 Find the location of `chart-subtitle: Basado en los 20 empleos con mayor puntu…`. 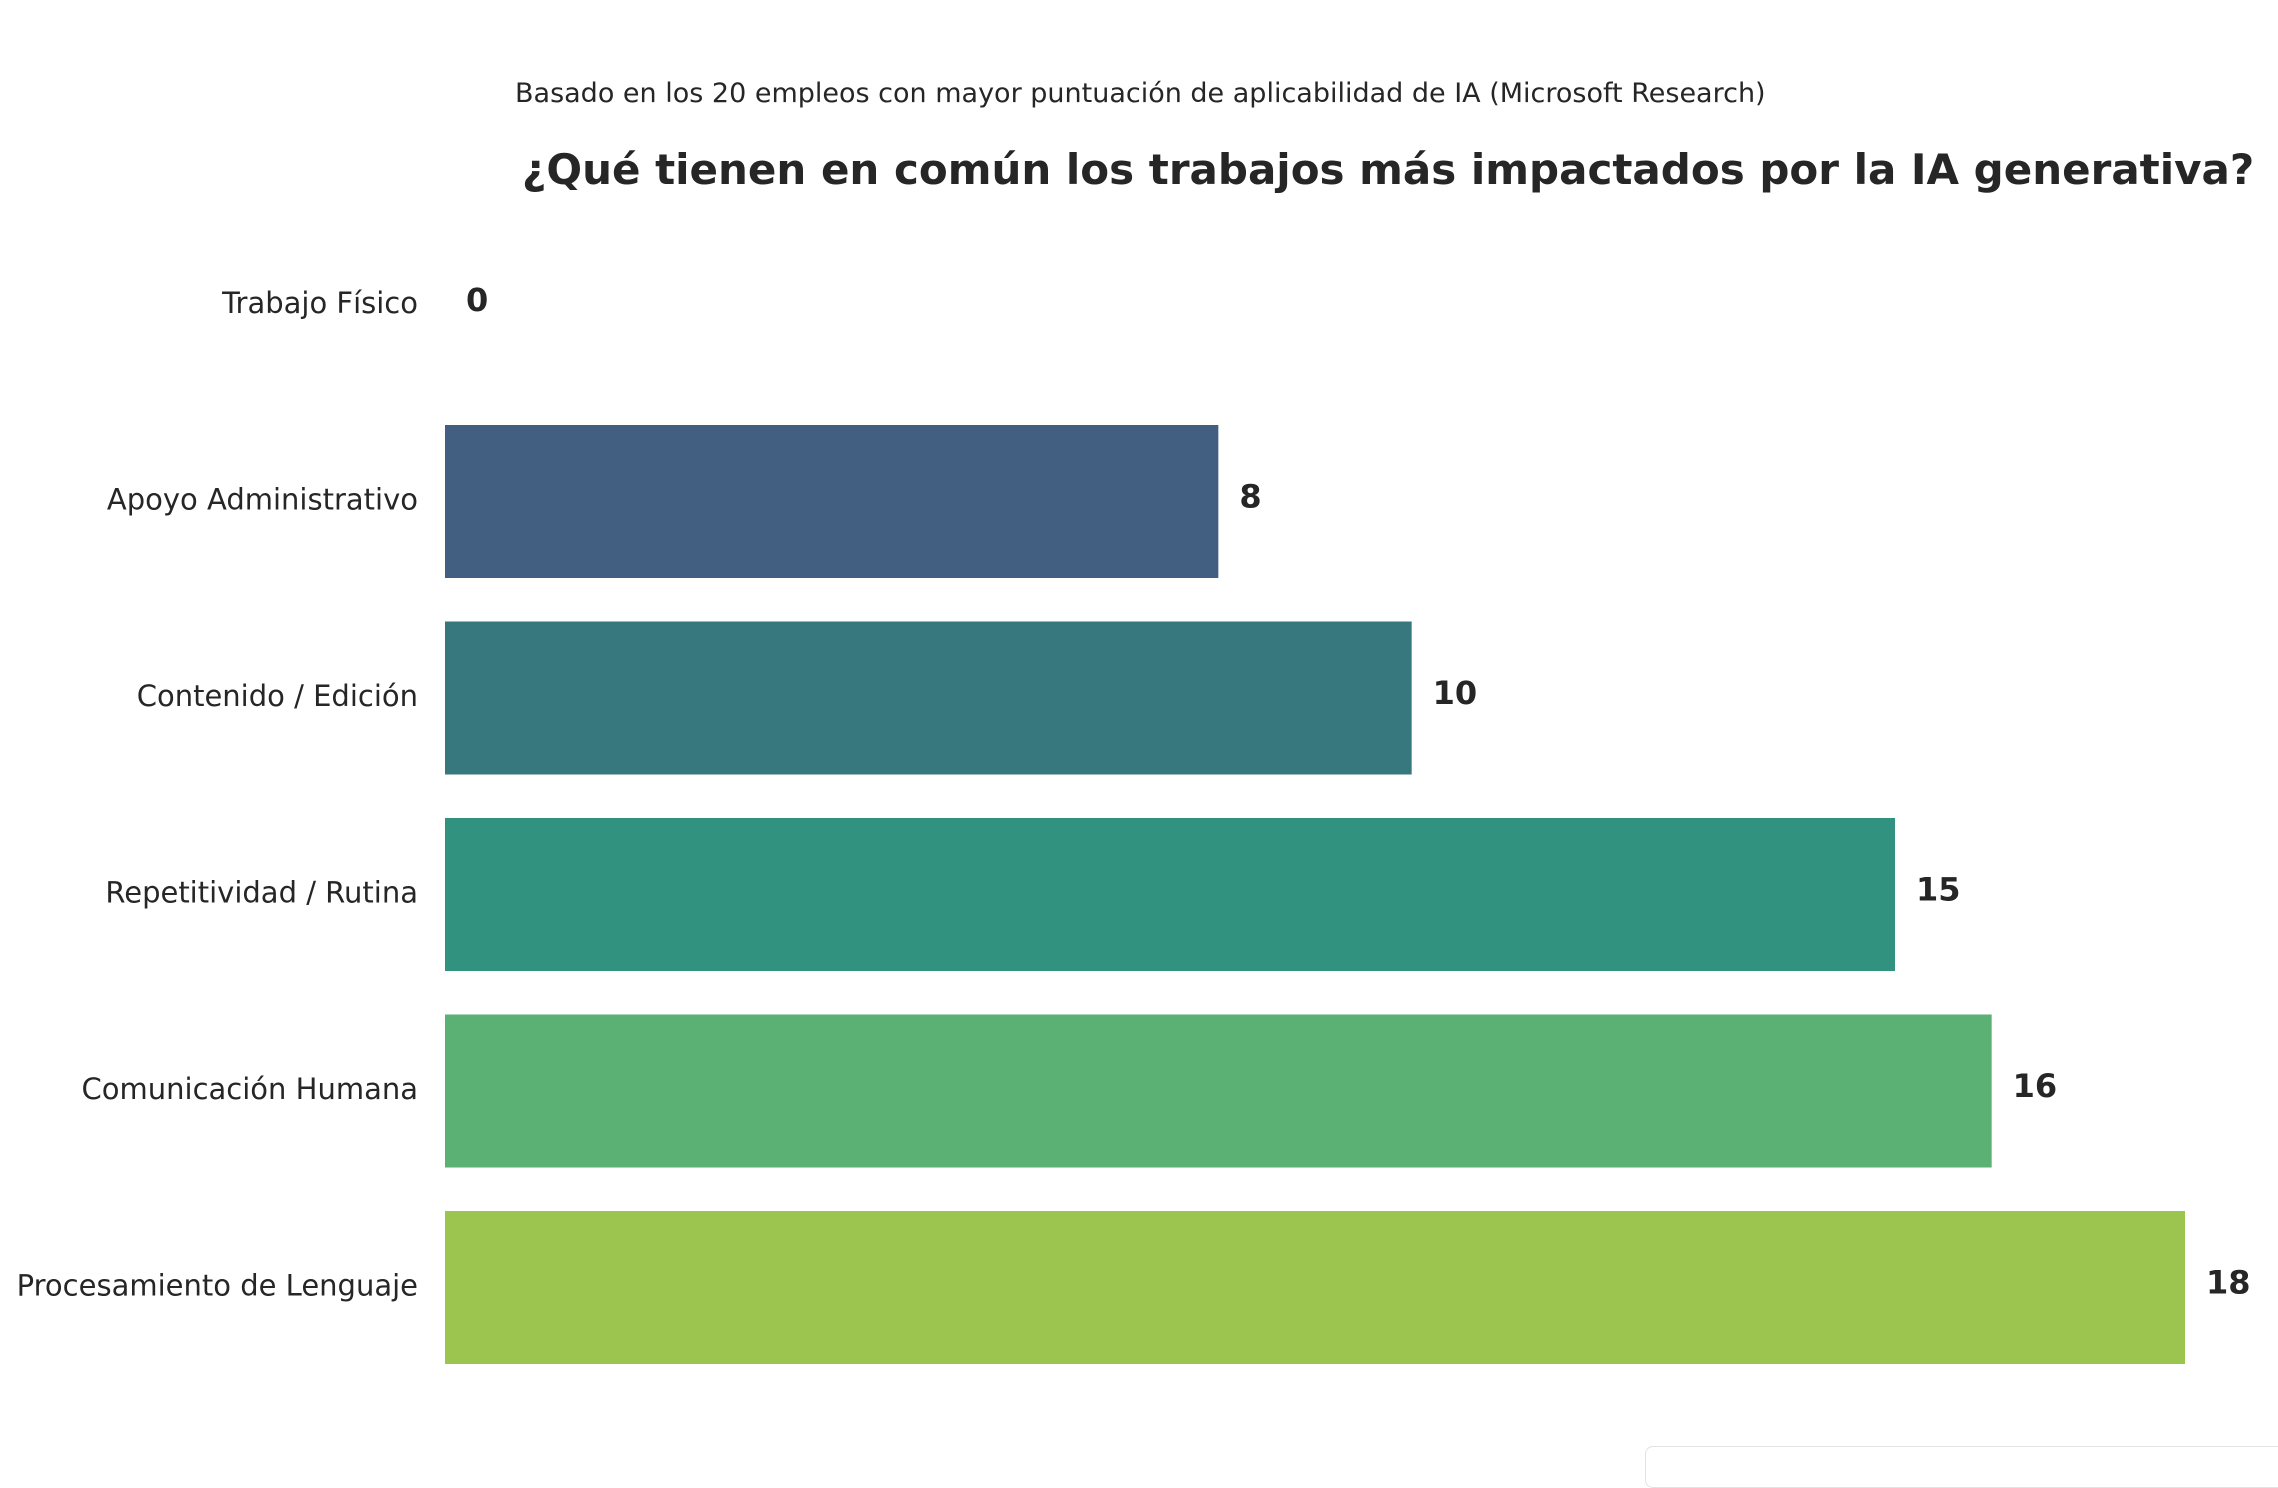

chart-subtitle: Basado en los 20 empleos con mayor puntu… is located at coordinates (1140, 93).